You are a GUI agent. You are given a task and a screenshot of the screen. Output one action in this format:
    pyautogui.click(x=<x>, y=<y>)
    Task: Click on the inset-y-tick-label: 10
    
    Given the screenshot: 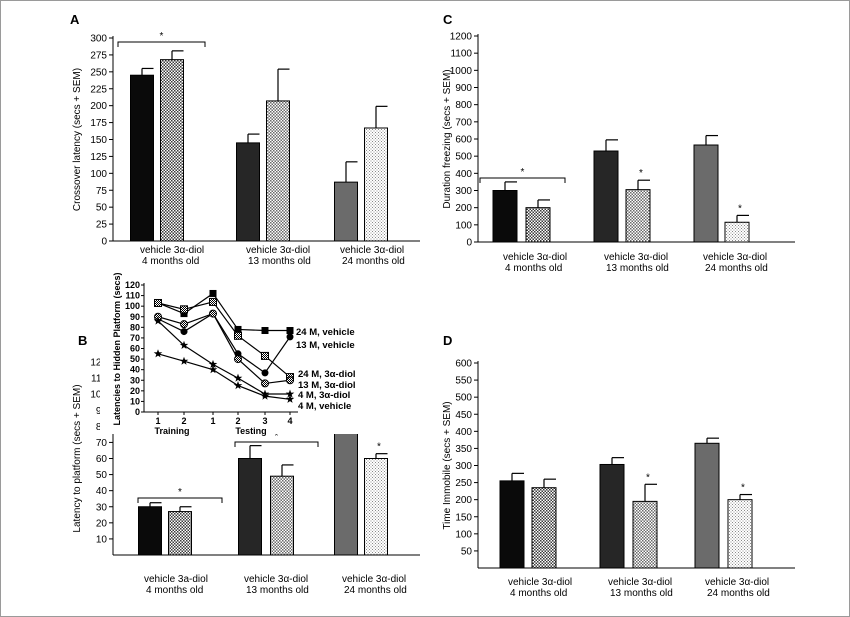 What is the action you would take?
    pyautogui.click(x=135, y=401)
    